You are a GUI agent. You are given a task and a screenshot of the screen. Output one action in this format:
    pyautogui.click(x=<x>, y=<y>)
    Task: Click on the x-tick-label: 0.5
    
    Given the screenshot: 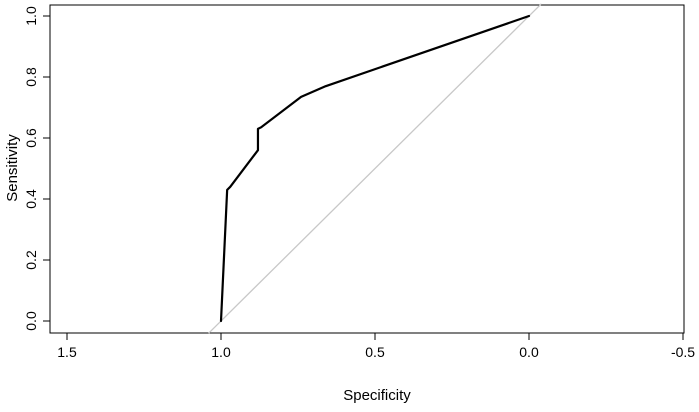 What is the action you would take?
    pyautogui.click(x=375, y=352)
    